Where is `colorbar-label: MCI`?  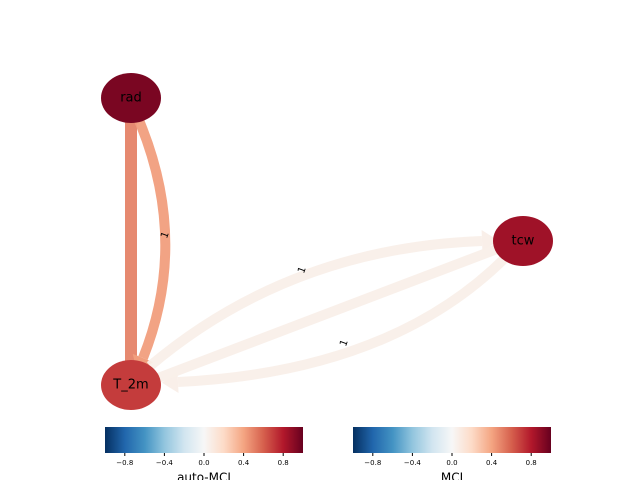
colorbar-label: MCI is located at coordinates (452, 475).